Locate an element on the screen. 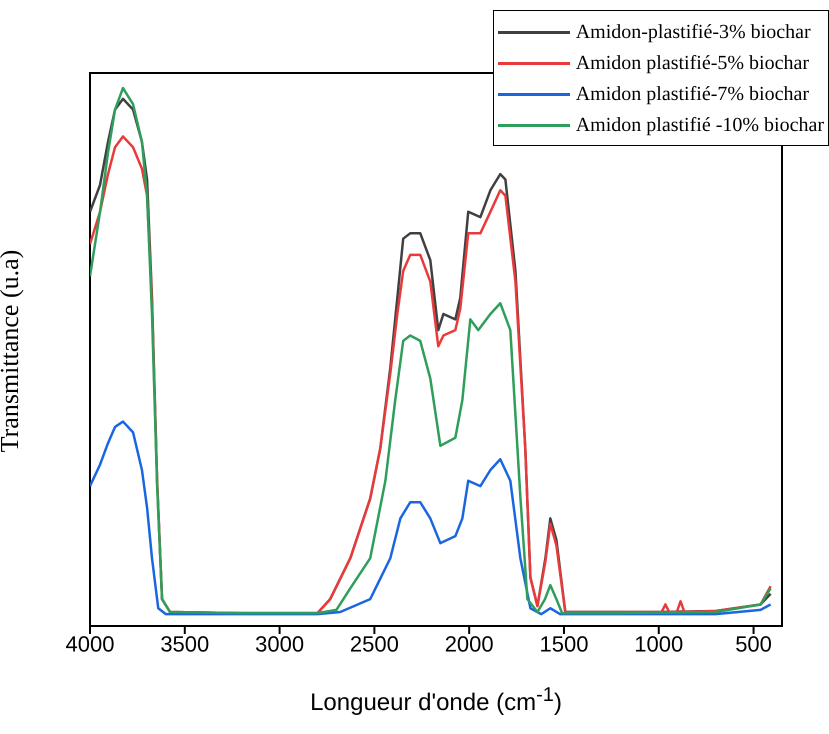 The image size is (829, 734). x-tick-label: 1000 is located at coordinates (659, 644).